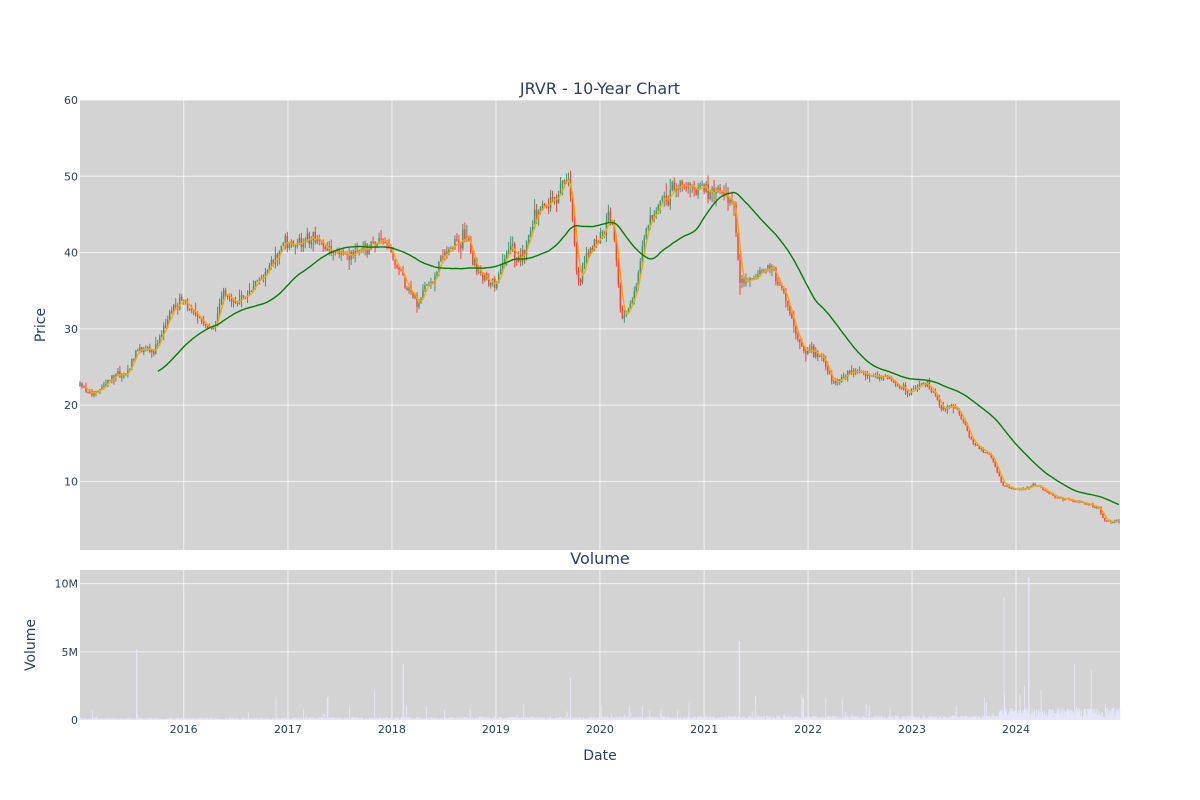 This screenshot has width=1200, height=800. I want to click on price-tick-label: 10, so click(71, 481).